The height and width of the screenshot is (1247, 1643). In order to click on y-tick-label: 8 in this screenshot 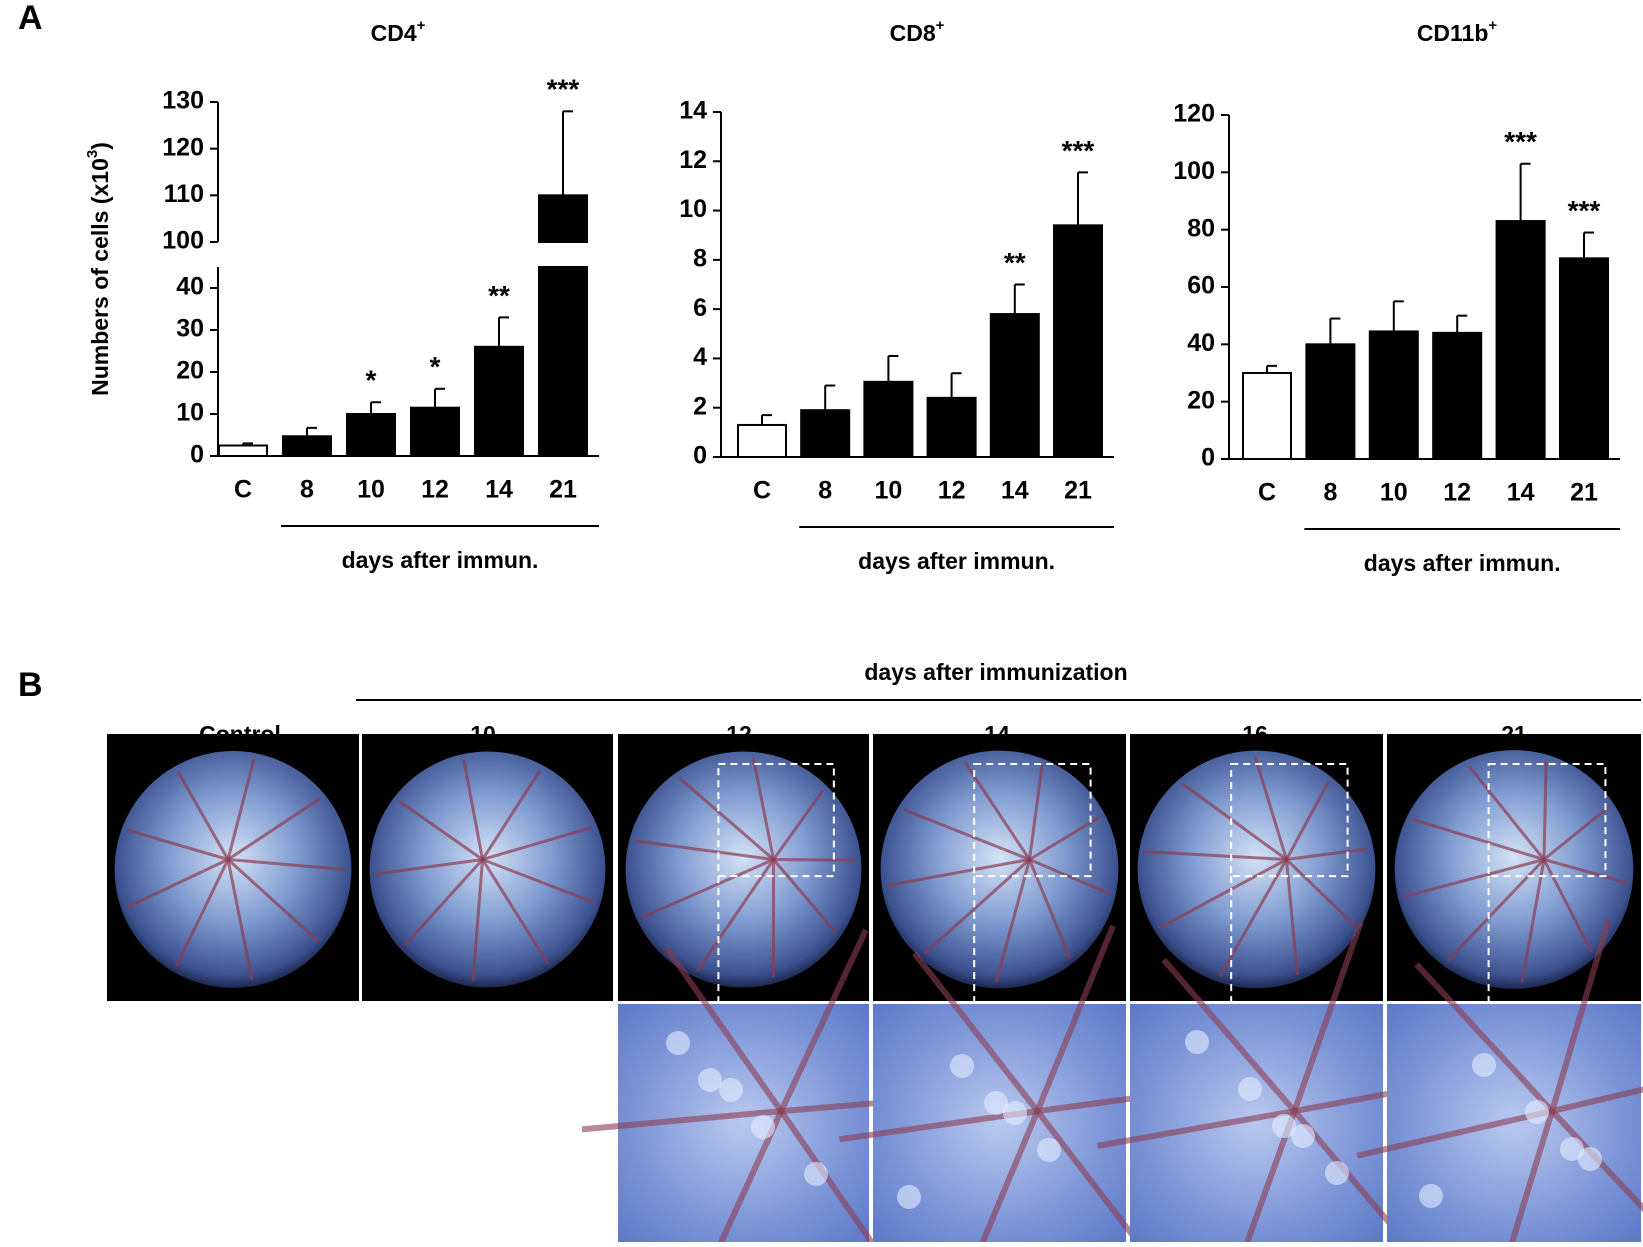, I will do `click(700, 258)`.